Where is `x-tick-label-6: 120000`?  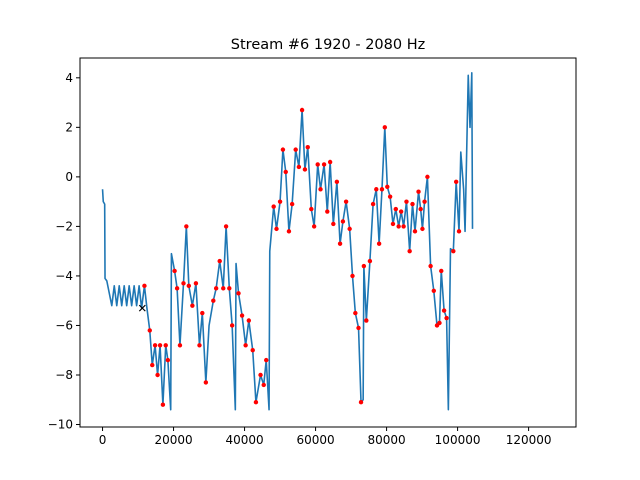
x-tick-label-6: 120000 is located at coordinates (529, 440).